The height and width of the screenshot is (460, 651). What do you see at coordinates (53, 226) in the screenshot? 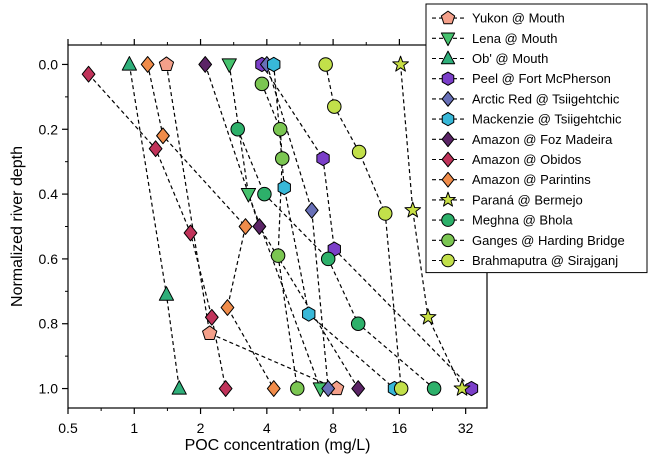
I see `y-axis: 0.0 0.2 0.4 0.6 0.8 1.0` at bounding box center [53, 226].